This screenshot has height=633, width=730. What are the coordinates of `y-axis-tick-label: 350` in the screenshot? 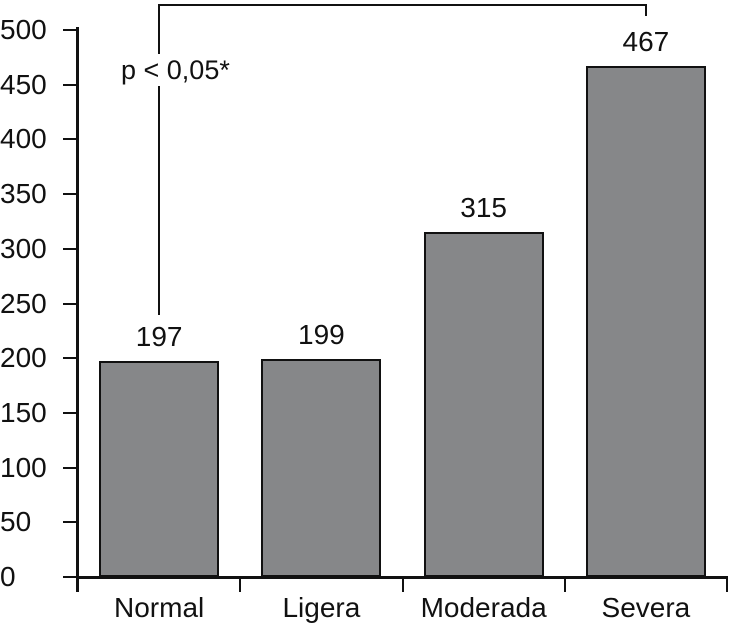 It's located at (23, 194).